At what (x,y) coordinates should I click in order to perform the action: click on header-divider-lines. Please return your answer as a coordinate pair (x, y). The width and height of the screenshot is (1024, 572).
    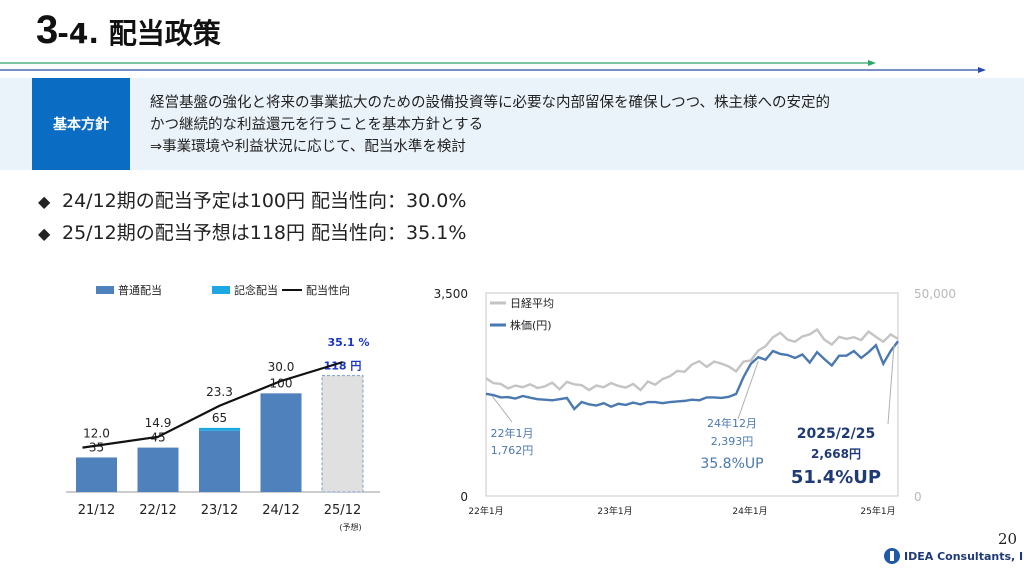
    Looking at the image, I should click on (493, 66).